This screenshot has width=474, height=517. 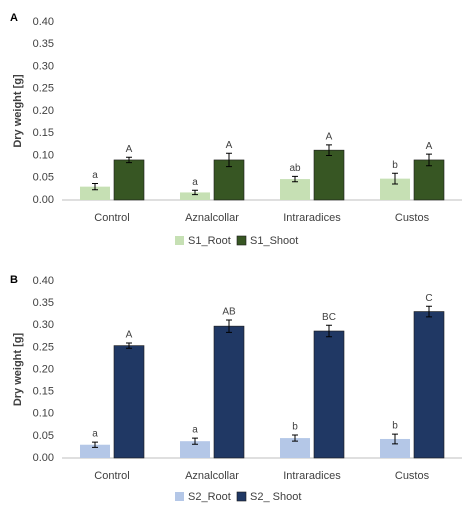 I want to click on significance-label: AB, so click(x=229, y=312).